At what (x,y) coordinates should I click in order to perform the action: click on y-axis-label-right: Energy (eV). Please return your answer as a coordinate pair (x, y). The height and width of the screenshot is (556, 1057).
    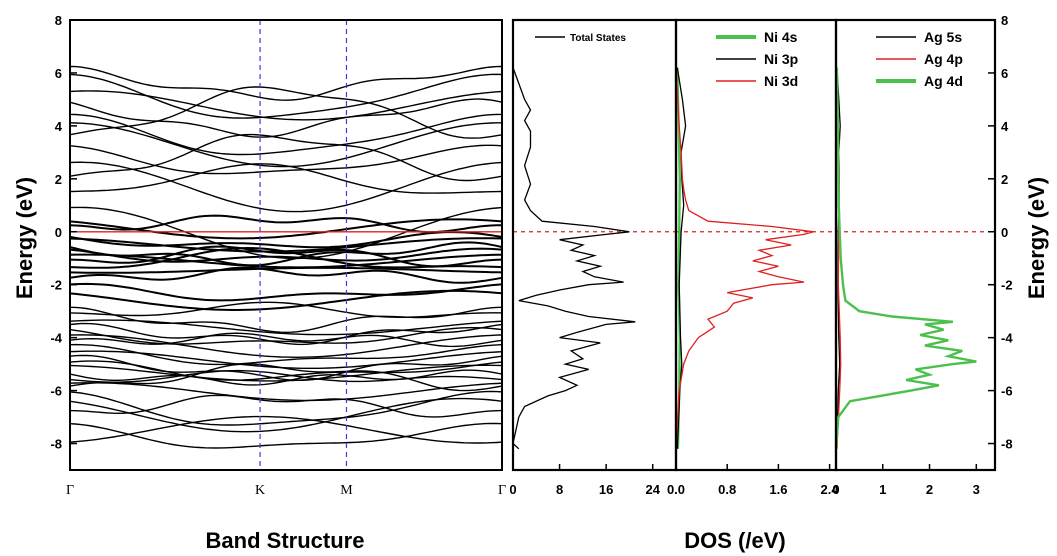
    Looking at the image, I should click on (1036, 238).